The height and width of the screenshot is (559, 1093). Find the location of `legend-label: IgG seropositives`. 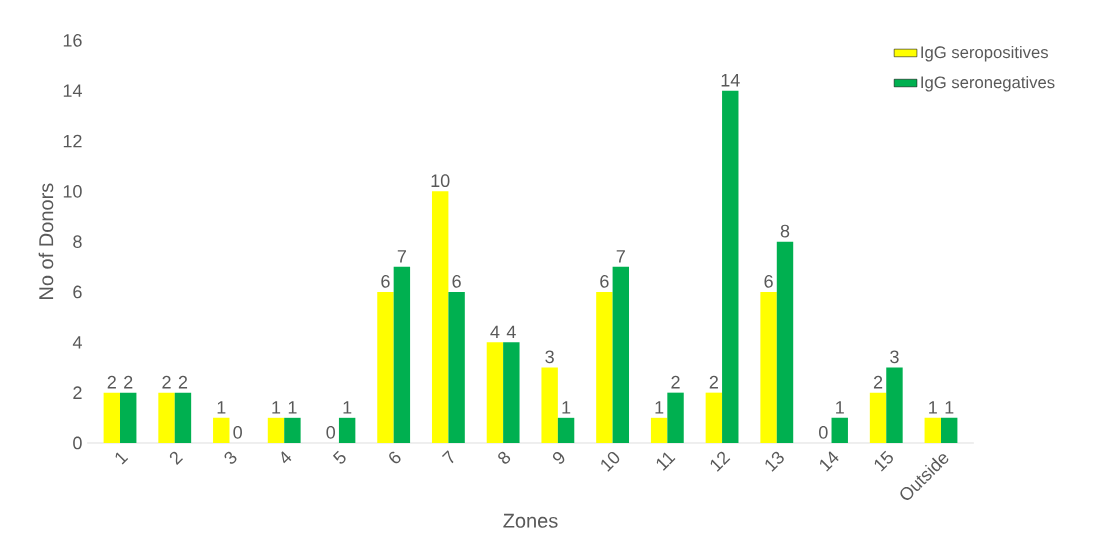

legend-label: IgG seropositives is located at coordinates (984, 53).